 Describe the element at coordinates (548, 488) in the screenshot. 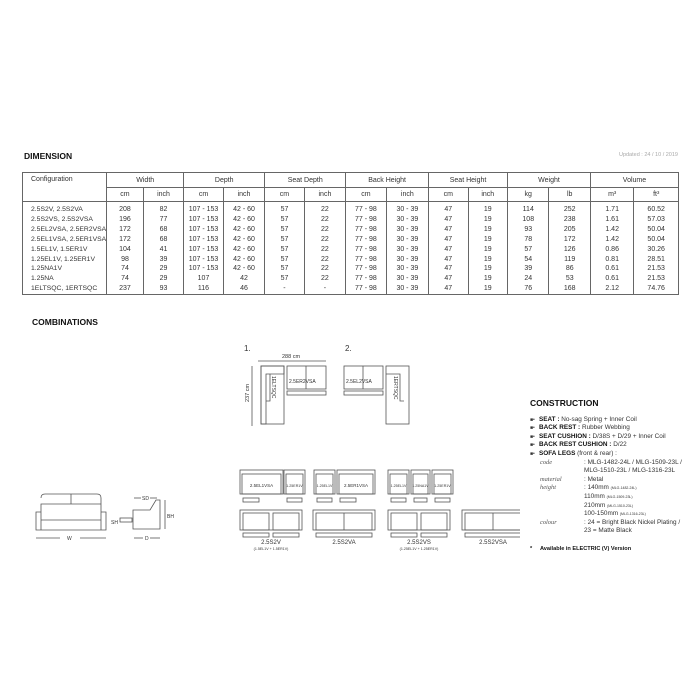

I see `height-label: height` at that location.